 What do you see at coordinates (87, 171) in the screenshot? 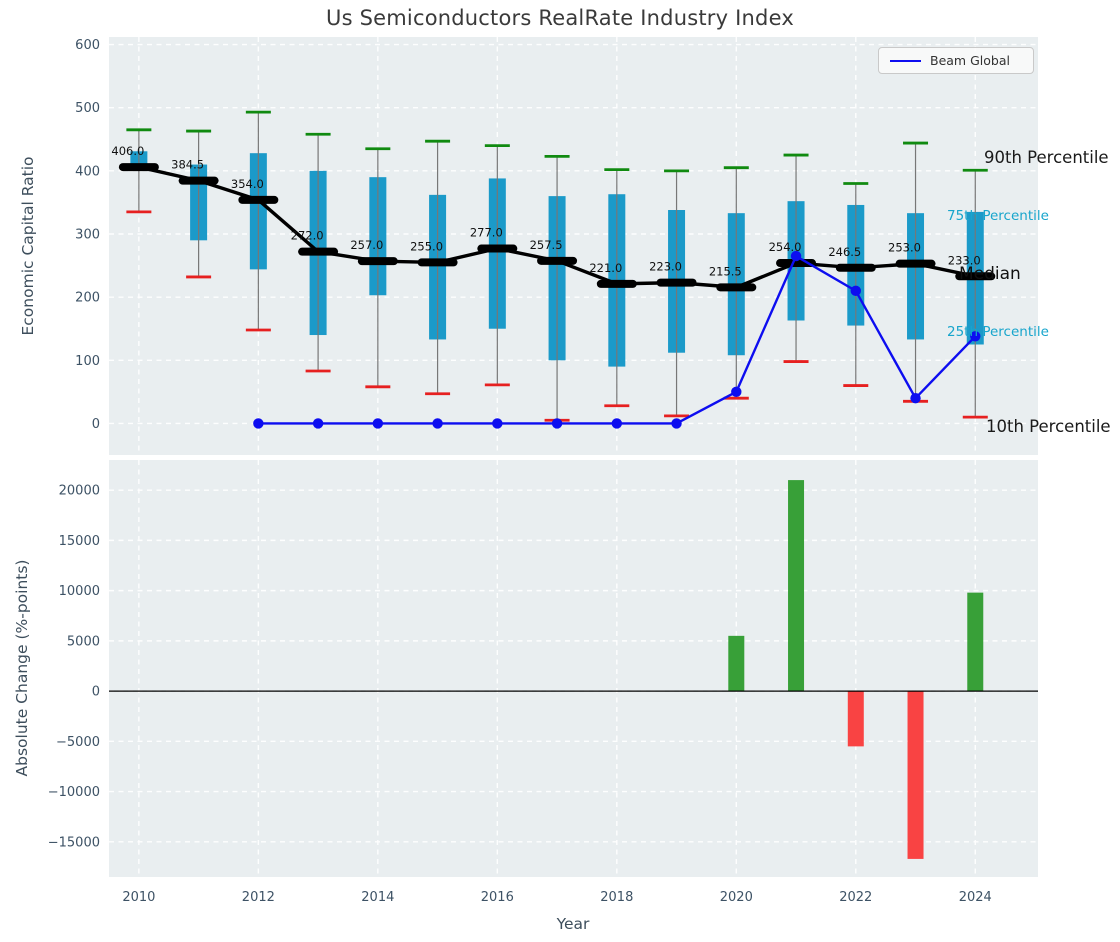
I see `top-ytick-400: 400` at bounding box center [87, 171].